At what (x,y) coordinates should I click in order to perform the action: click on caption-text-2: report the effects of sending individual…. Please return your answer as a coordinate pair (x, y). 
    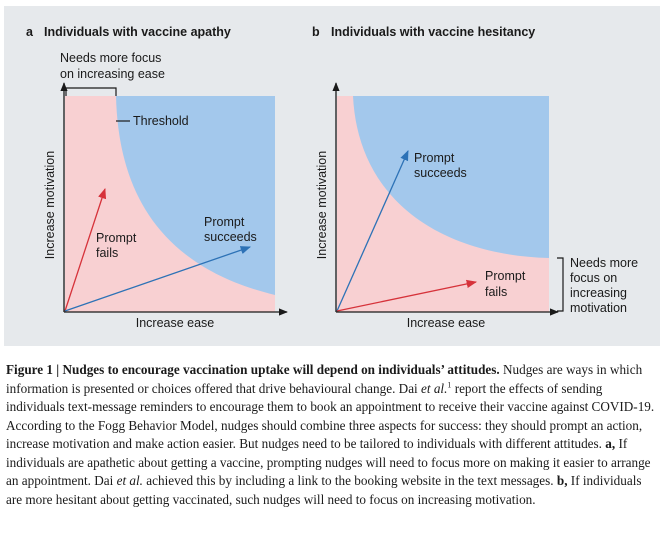
    Looking at the image, I should click on (330, 416).